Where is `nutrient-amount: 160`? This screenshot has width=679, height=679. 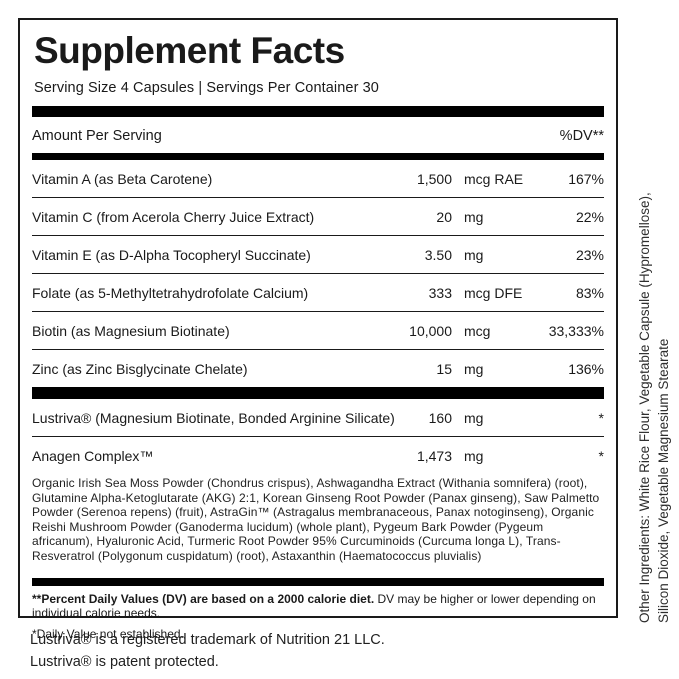
nutrient-amount: 160 is located at coordinates (440, 418).